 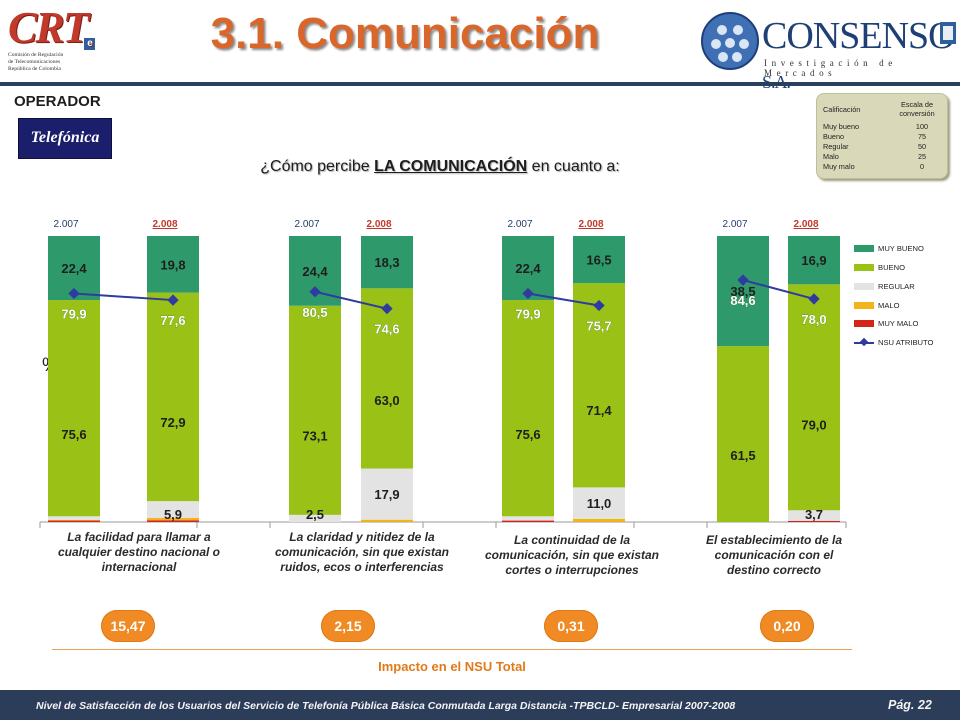 I want to click on nsu-value-label: 78,0, so click(x=813, y=319).